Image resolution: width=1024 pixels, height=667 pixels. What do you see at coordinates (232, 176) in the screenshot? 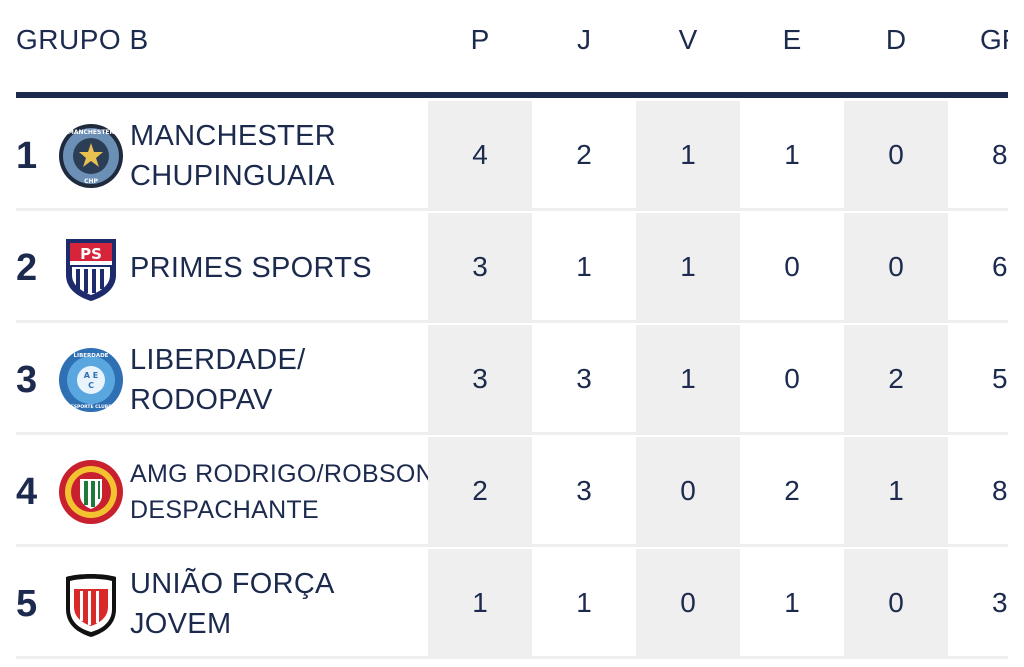
I see `team-name-line2: CHUPINGUAIA` at bounding box center [232, 176].